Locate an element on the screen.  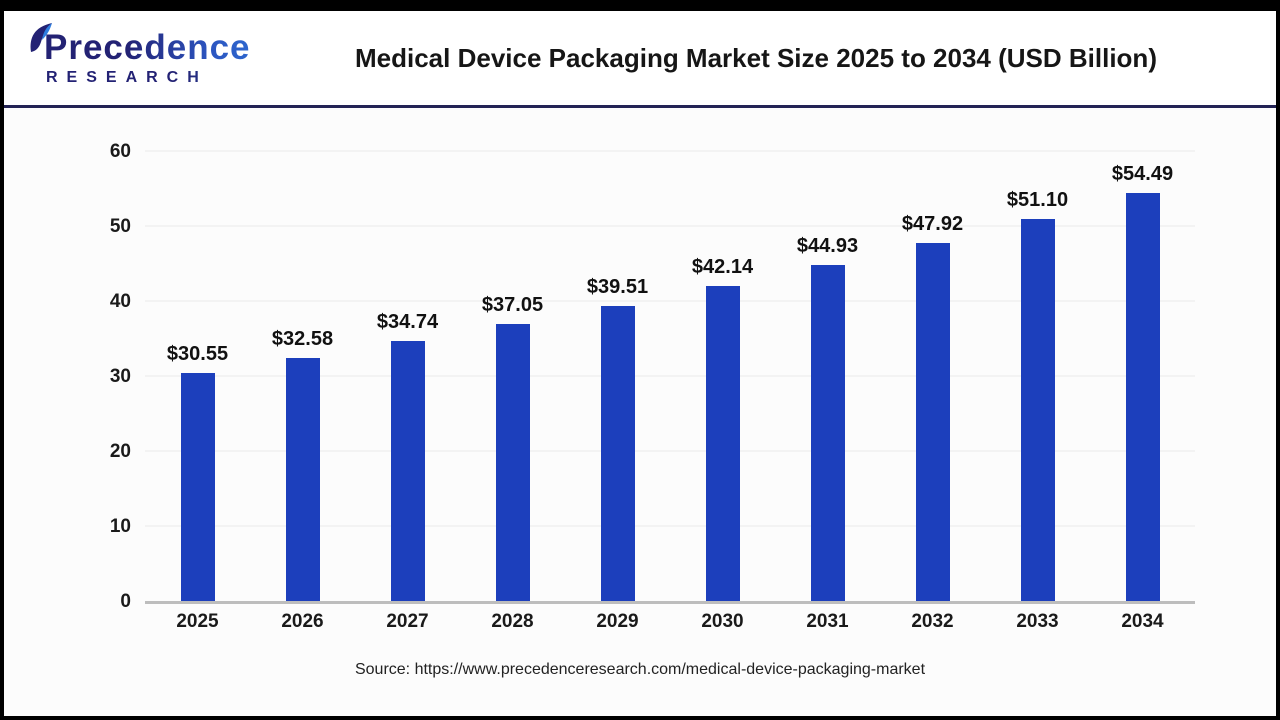
x-tick-label: 2027 is located at coordinates (407, 621).